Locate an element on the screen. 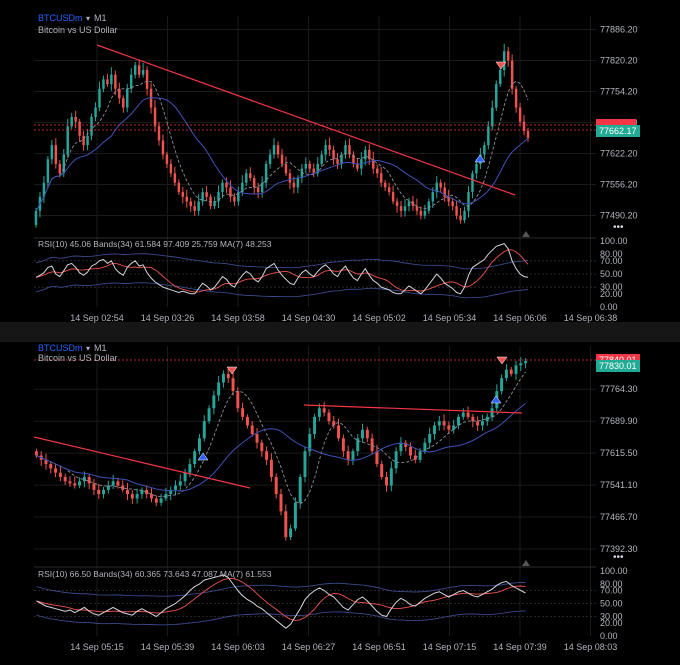 This screenshot has height=665, width=680. bottom-dropdown-icon: ▾ is located at coordinates (88, 348).